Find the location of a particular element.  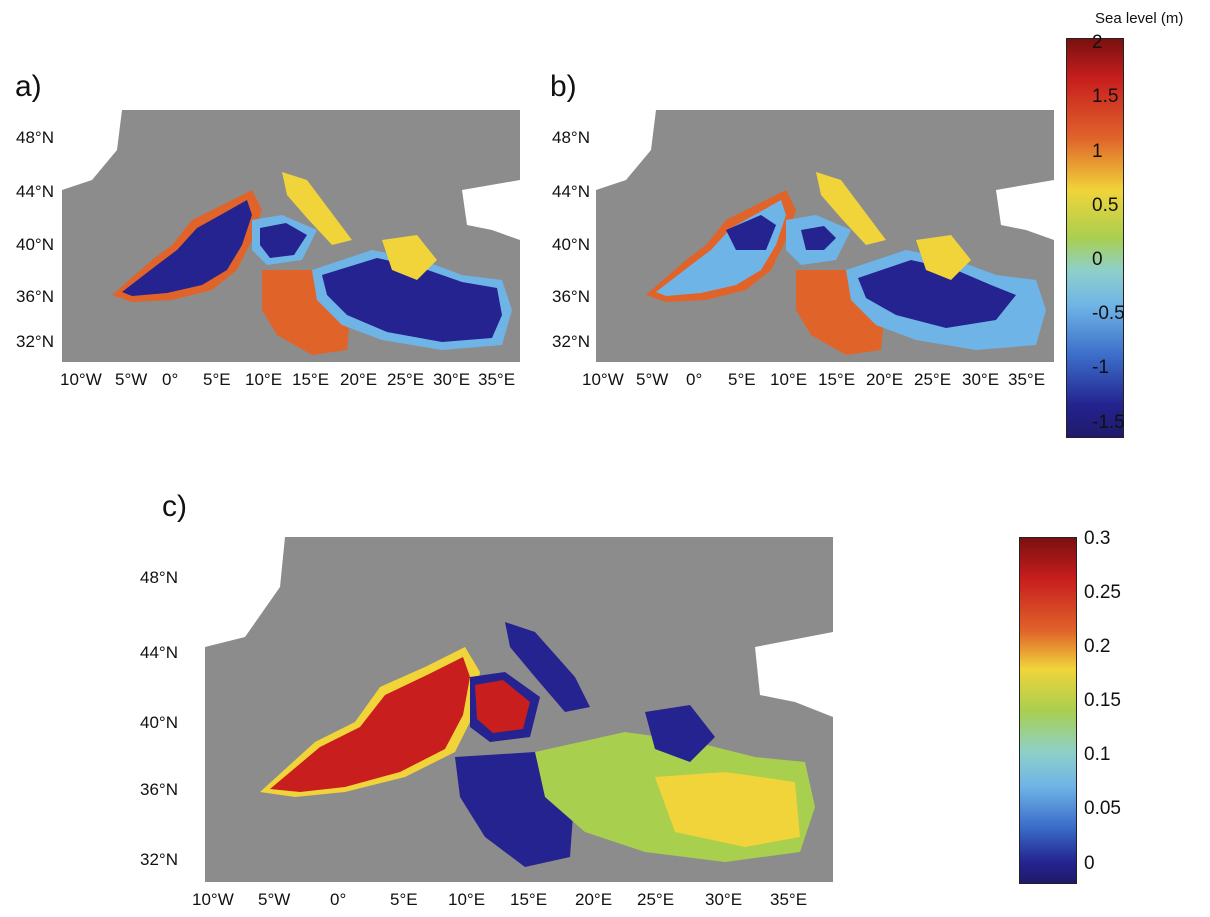

lat-label-a-32: 32°N is located at coordinates (35, 341).